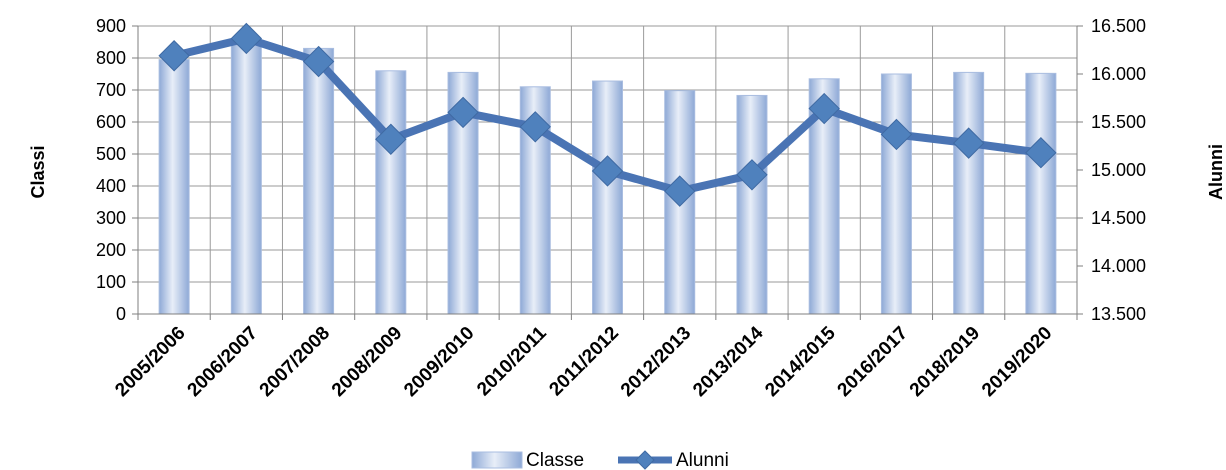 This screenshot has height=470, width=1226. I want to click on x-tick-label: 2006/2007, so click(223, 362).